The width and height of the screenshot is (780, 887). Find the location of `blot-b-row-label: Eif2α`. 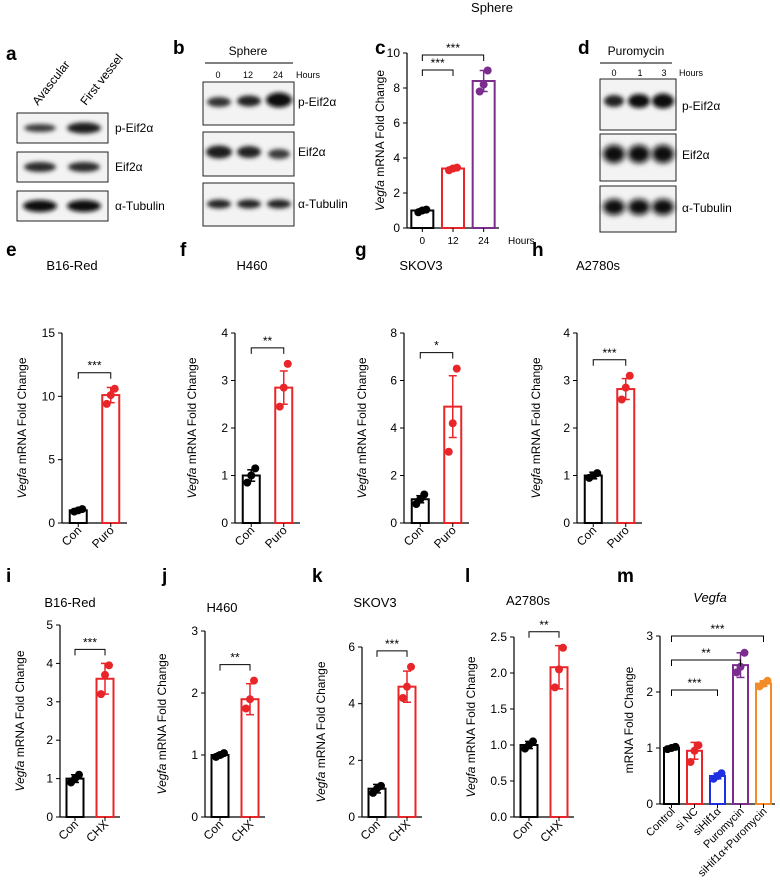

blot-b-row-label: Eif2α is located at coordinates (312, 152).